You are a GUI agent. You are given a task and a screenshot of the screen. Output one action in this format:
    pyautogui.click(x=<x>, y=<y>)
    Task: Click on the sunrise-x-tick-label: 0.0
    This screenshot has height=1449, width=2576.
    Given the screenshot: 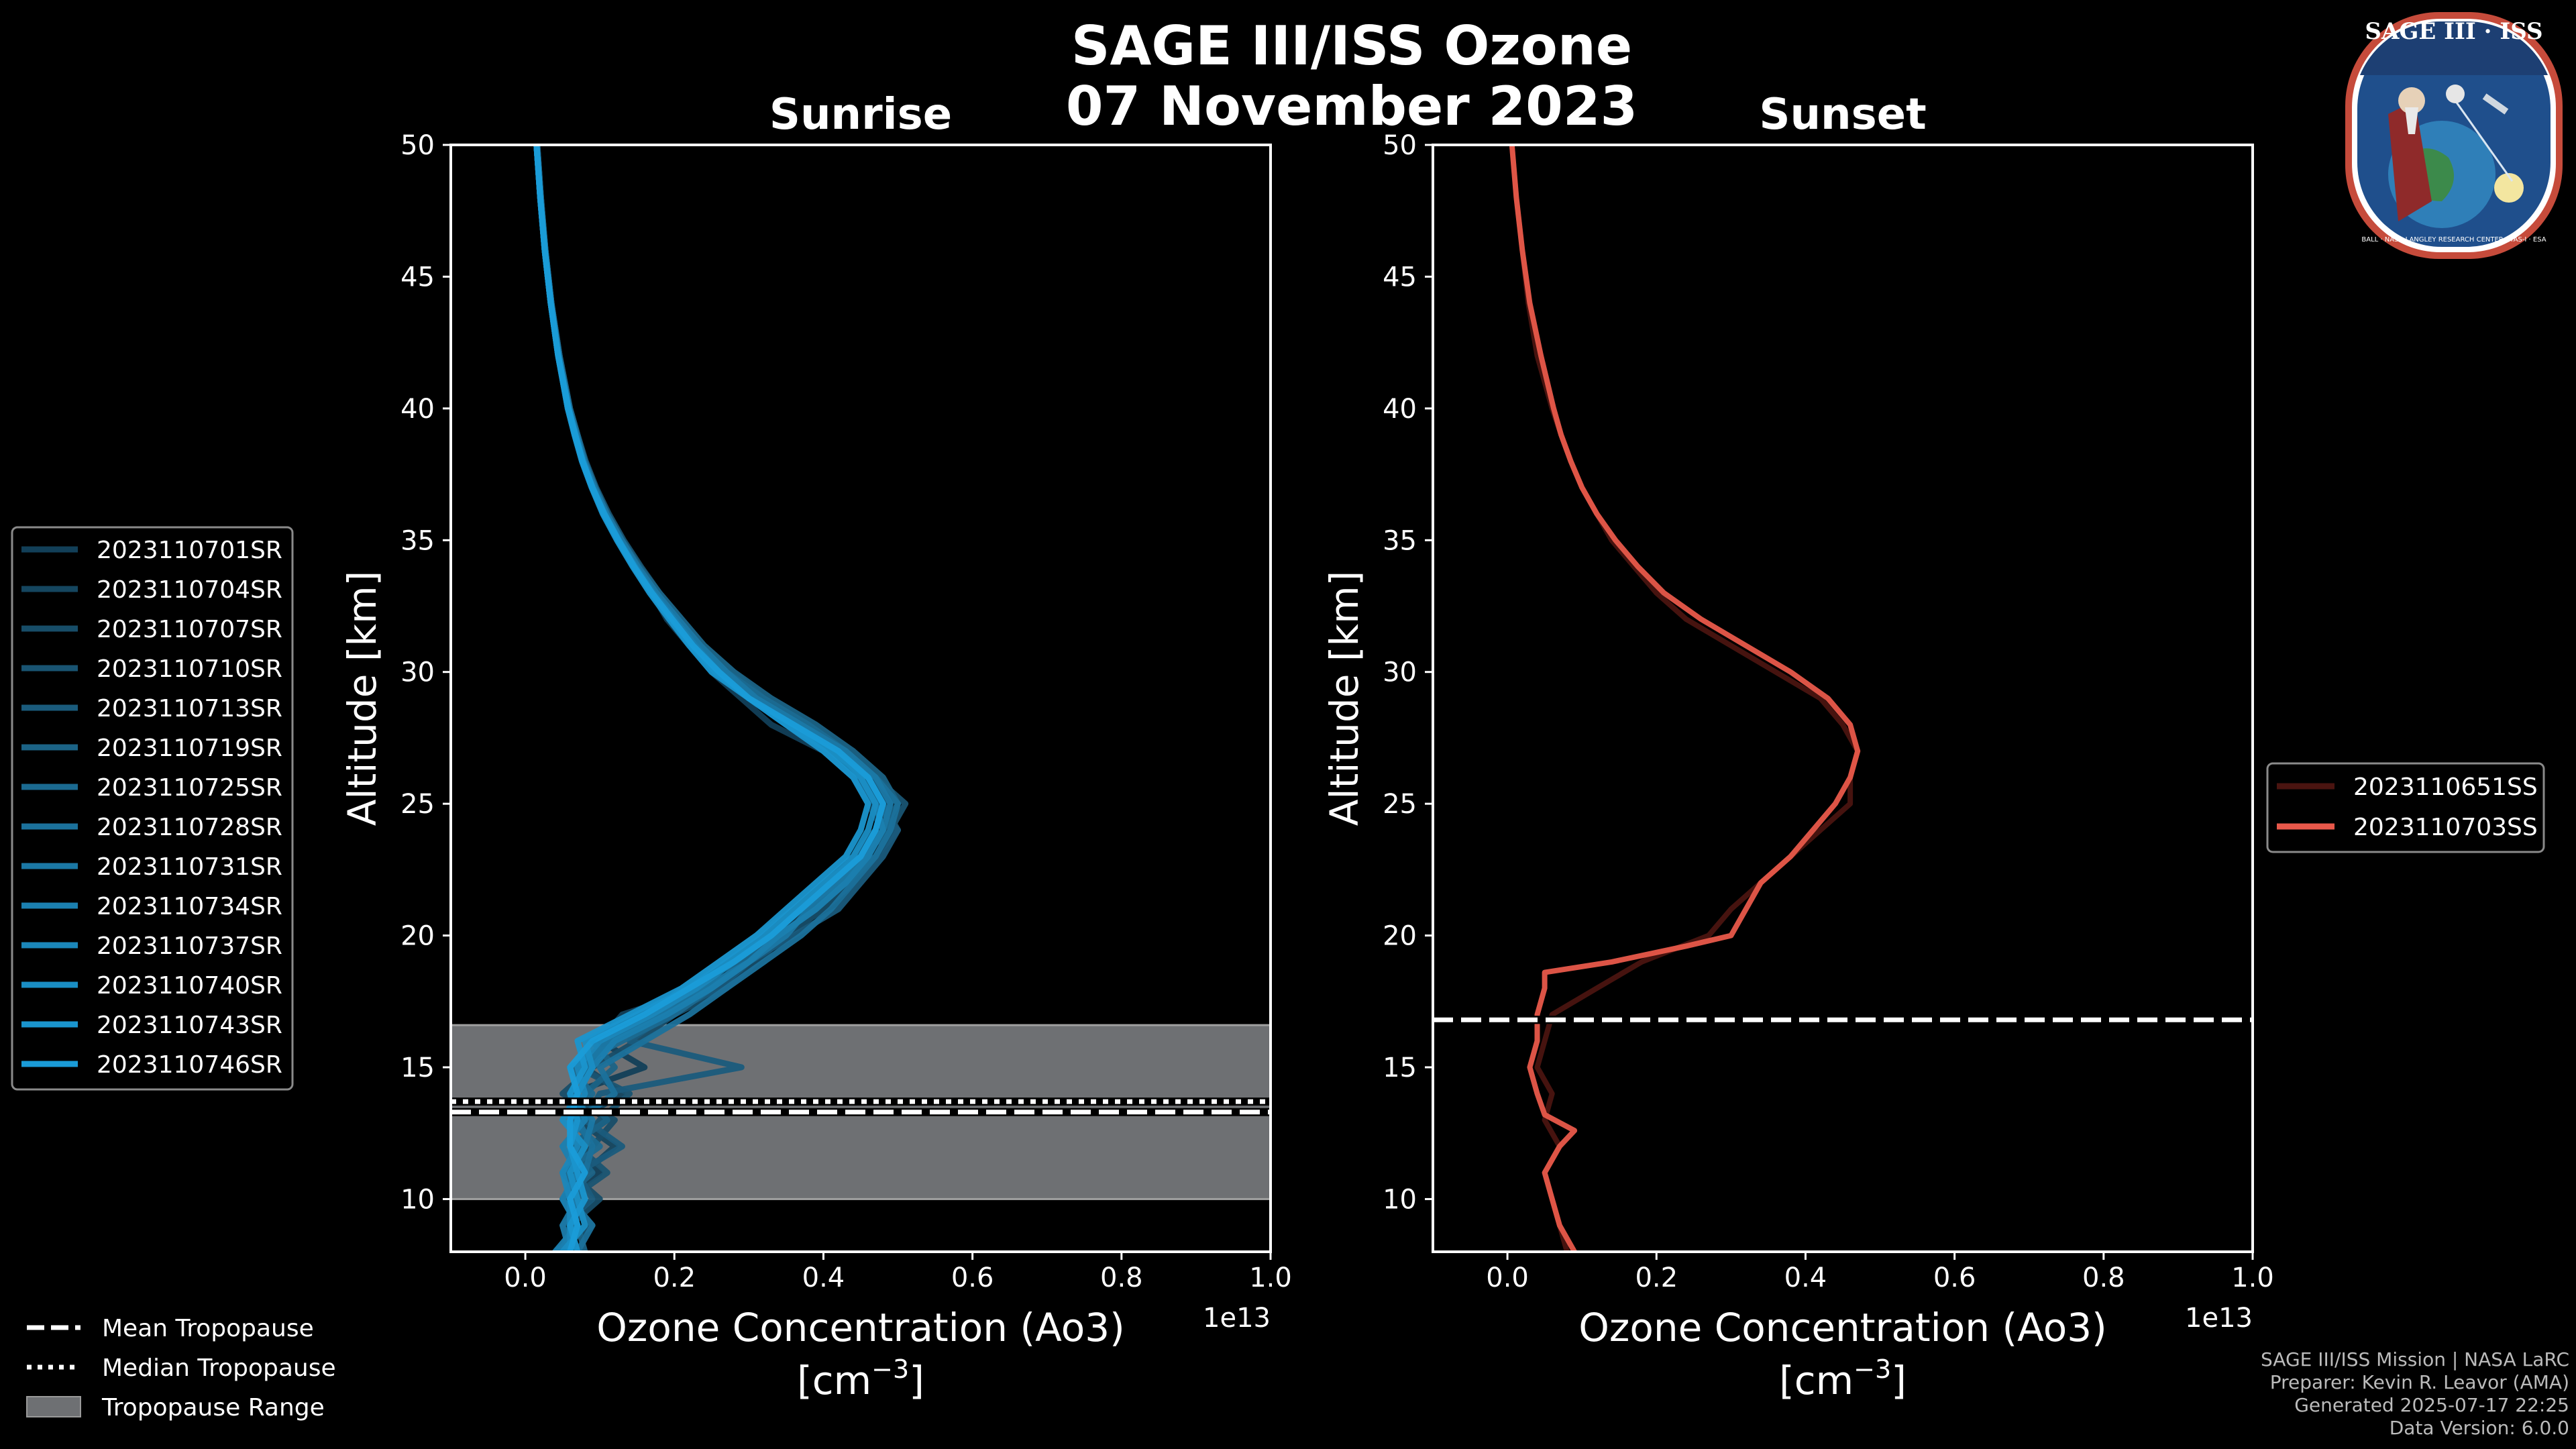 What is the action you would take?
    pyautogui.click(x=525, y=1278)
    